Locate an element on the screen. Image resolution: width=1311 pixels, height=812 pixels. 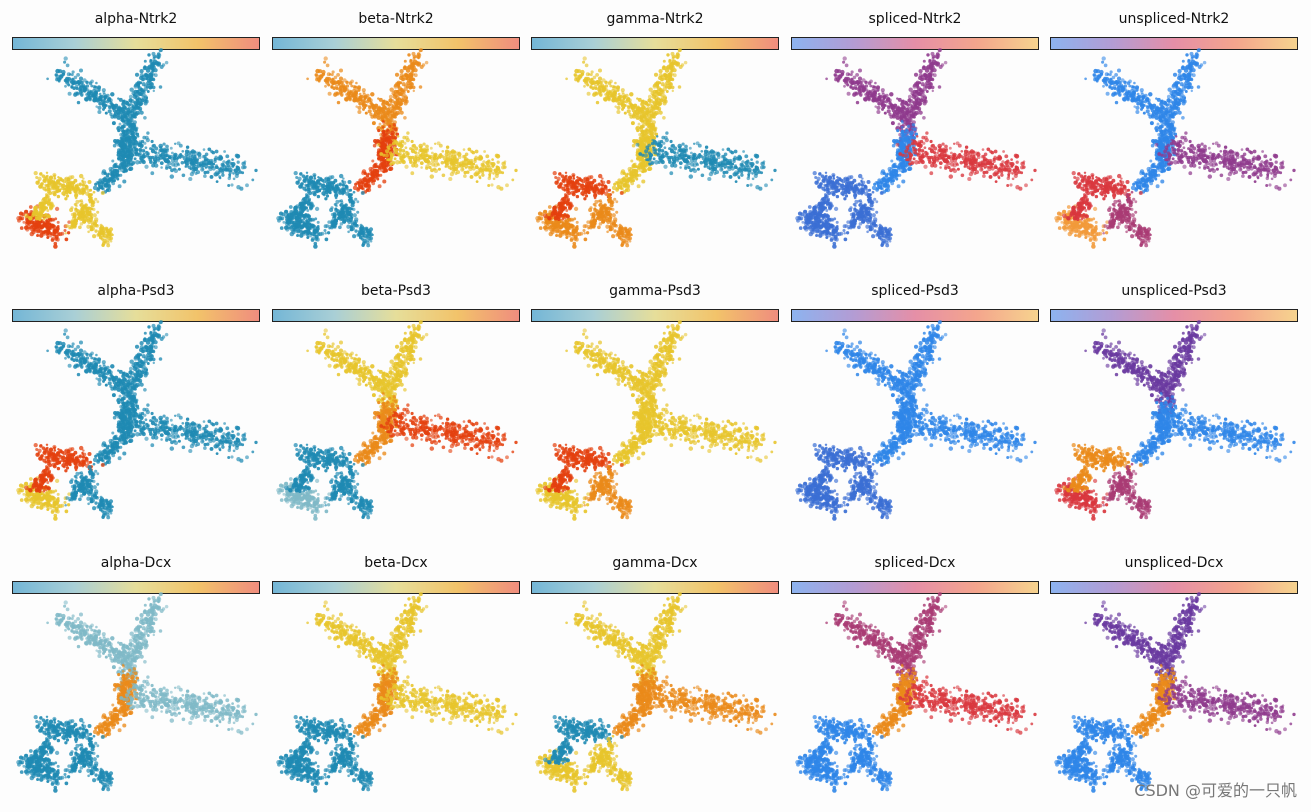
cell-group-leftTop is located at coordinates (303, 205).